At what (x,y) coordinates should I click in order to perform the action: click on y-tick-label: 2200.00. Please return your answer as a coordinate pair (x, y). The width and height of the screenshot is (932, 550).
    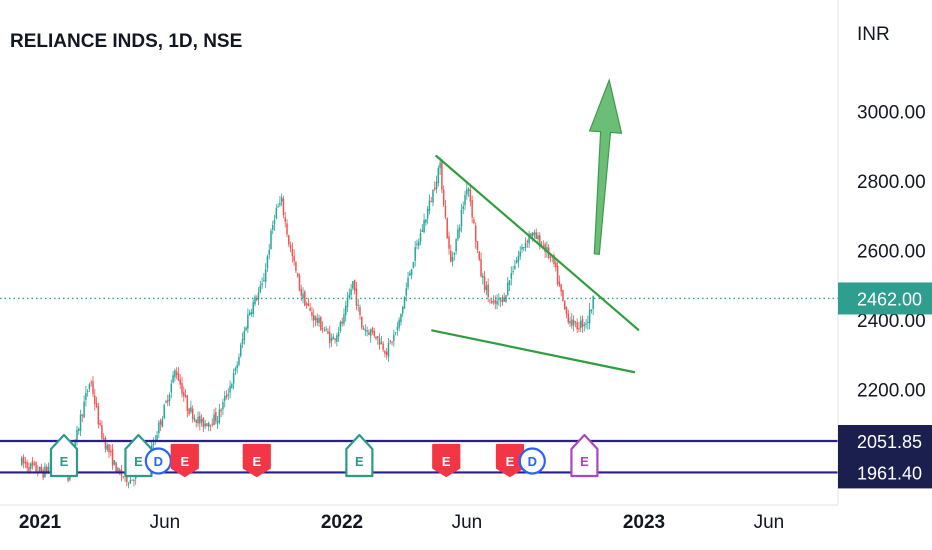
    Looking at the image, I should click on (891, 391).